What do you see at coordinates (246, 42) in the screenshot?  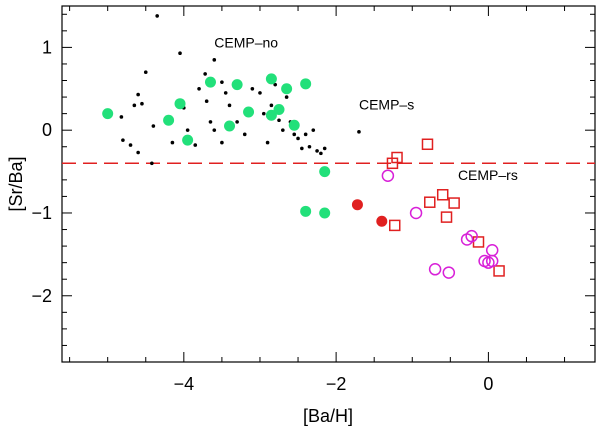 I see `annotation-label: CEMP–no` at bounding box center [246, 42].